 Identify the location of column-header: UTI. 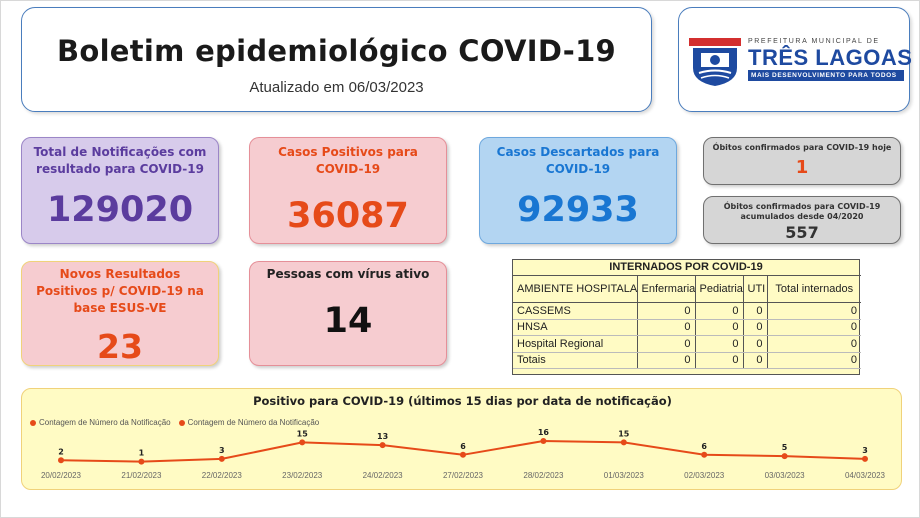
(754, 289).